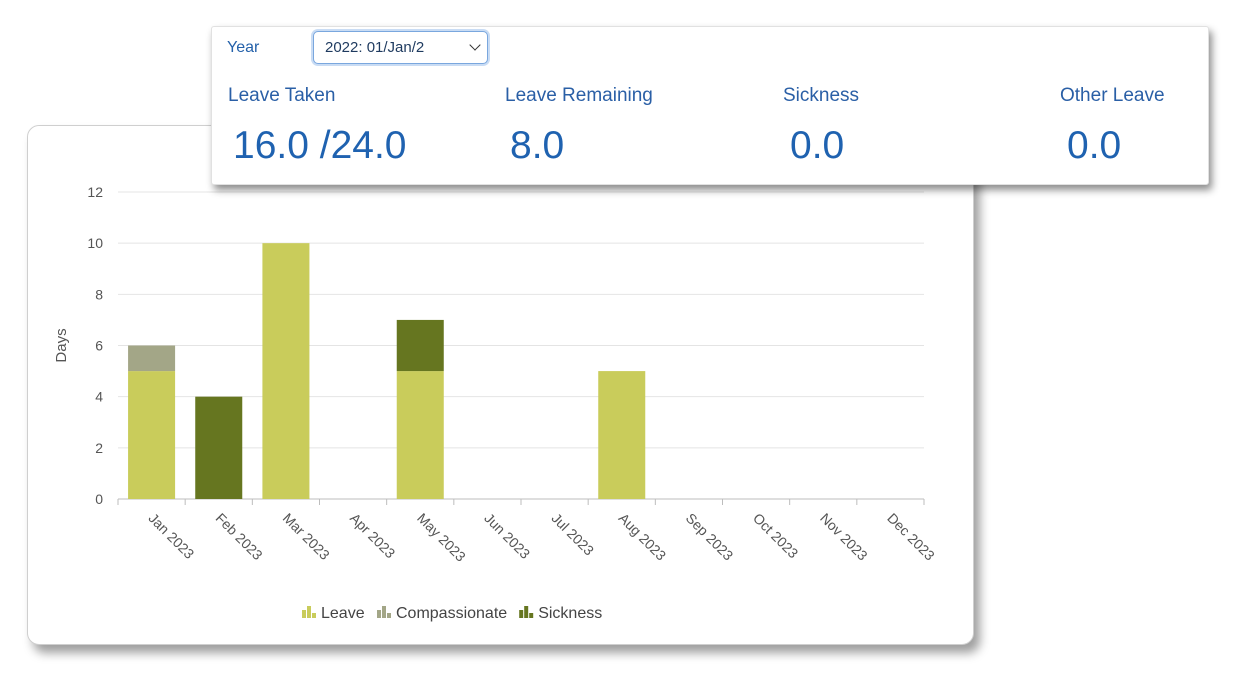  I want to click on other-leave-value: 0.0, so click(1094, 145).